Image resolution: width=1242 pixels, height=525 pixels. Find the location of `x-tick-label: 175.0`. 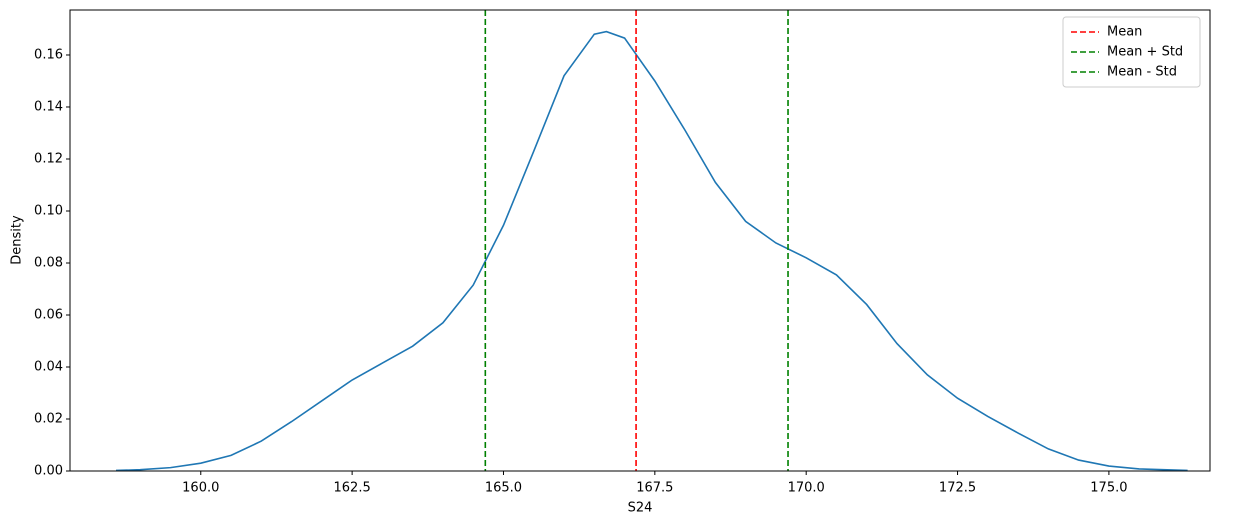

x-tick-label: 175.0 is located at coordinates (1108, 488).